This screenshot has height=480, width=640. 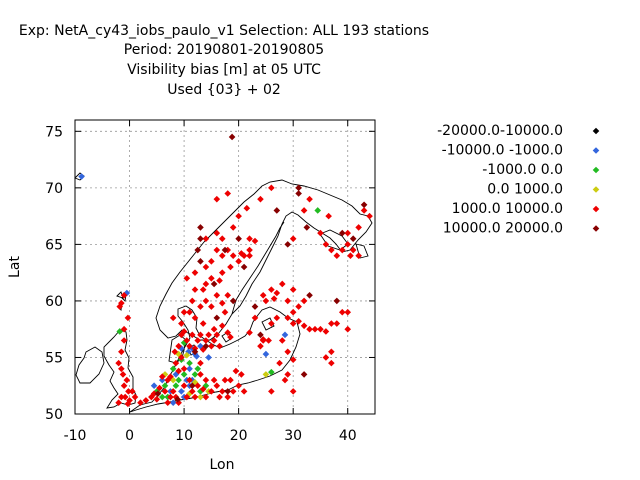 What do you see at coordinates (502, 151) in the screenshot?
I see `legend-label: -10000.0 -1000.0` at bounding box center [502, 151].